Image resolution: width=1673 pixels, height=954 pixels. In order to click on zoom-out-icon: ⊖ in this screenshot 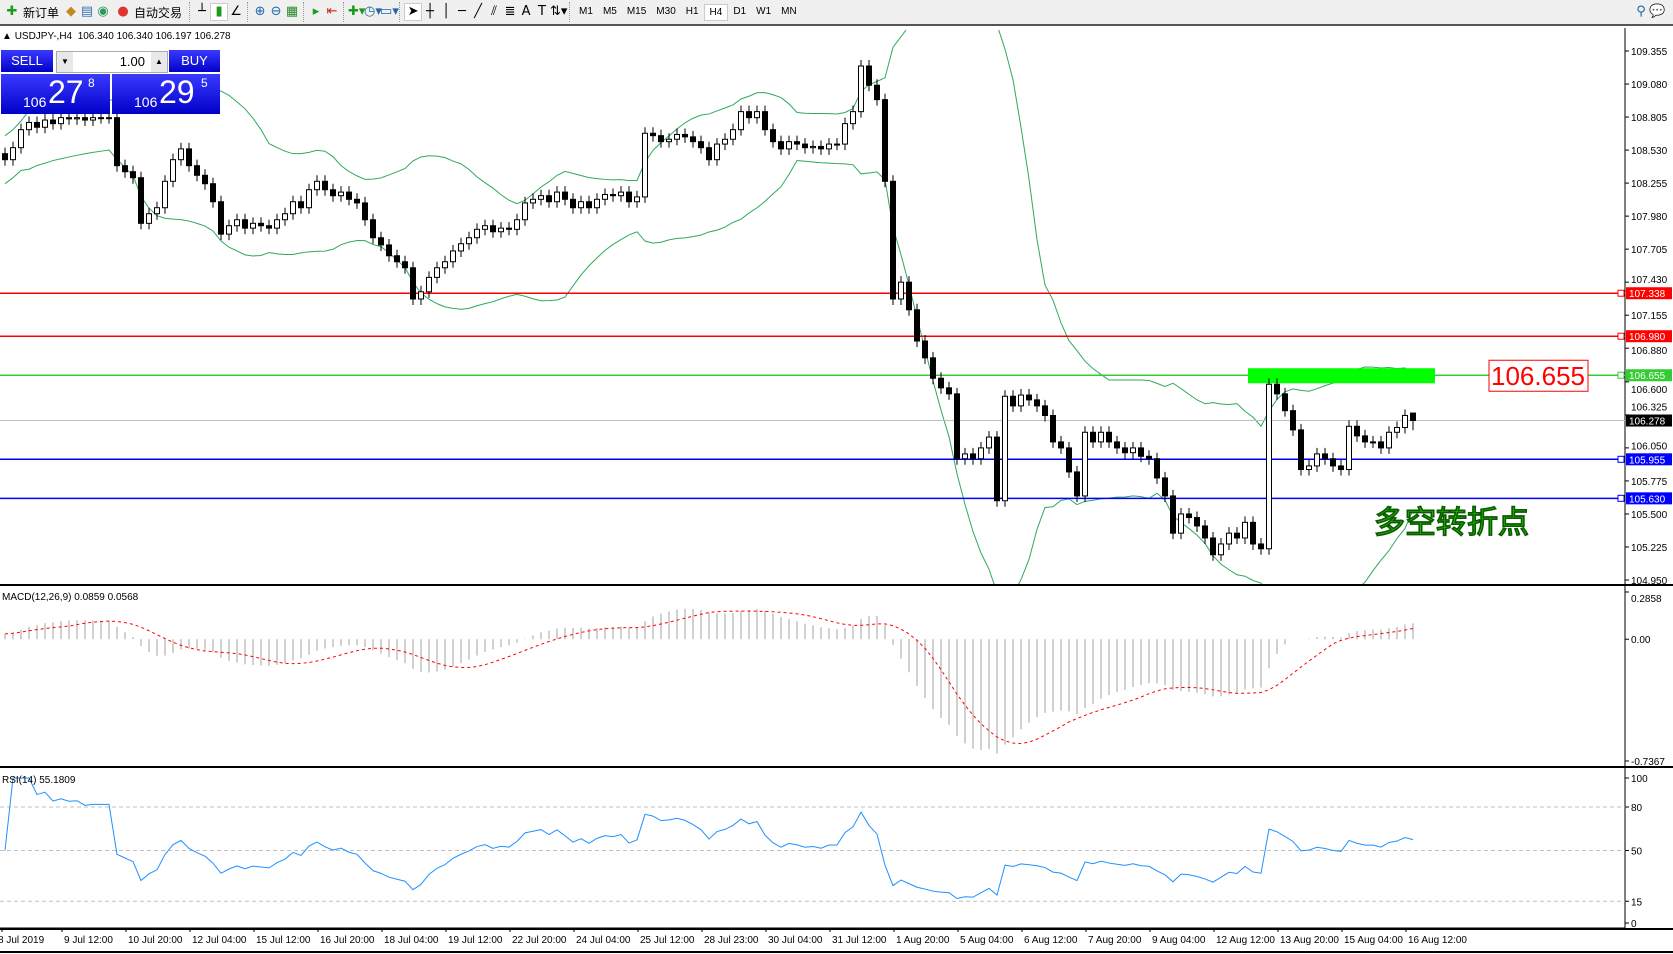, I will do `click(276, 11)`.